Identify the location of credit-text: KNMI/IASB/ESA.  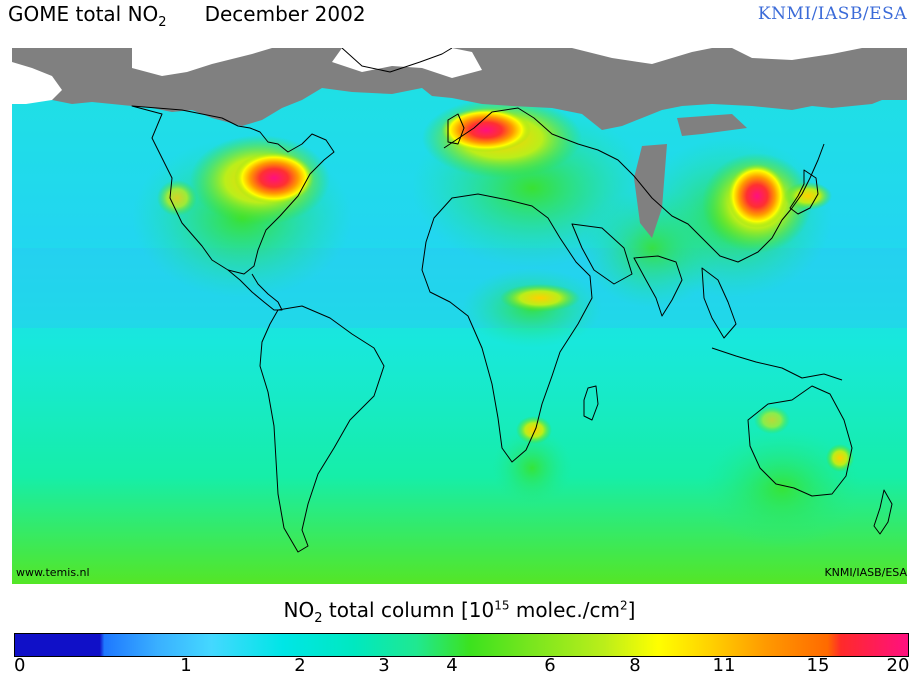
(832, 14).